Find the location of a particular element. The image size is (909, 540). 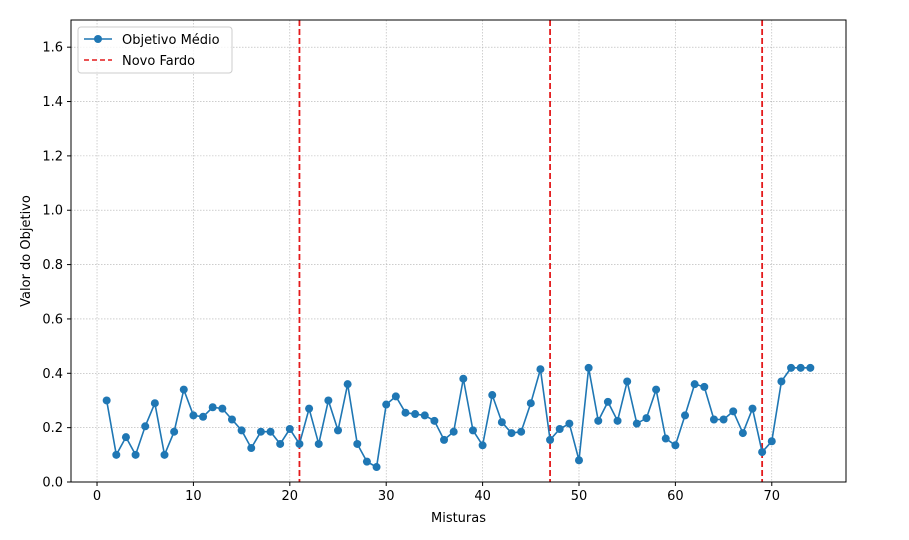

x-tick-label: 50 is located at coordinates (579, 496).